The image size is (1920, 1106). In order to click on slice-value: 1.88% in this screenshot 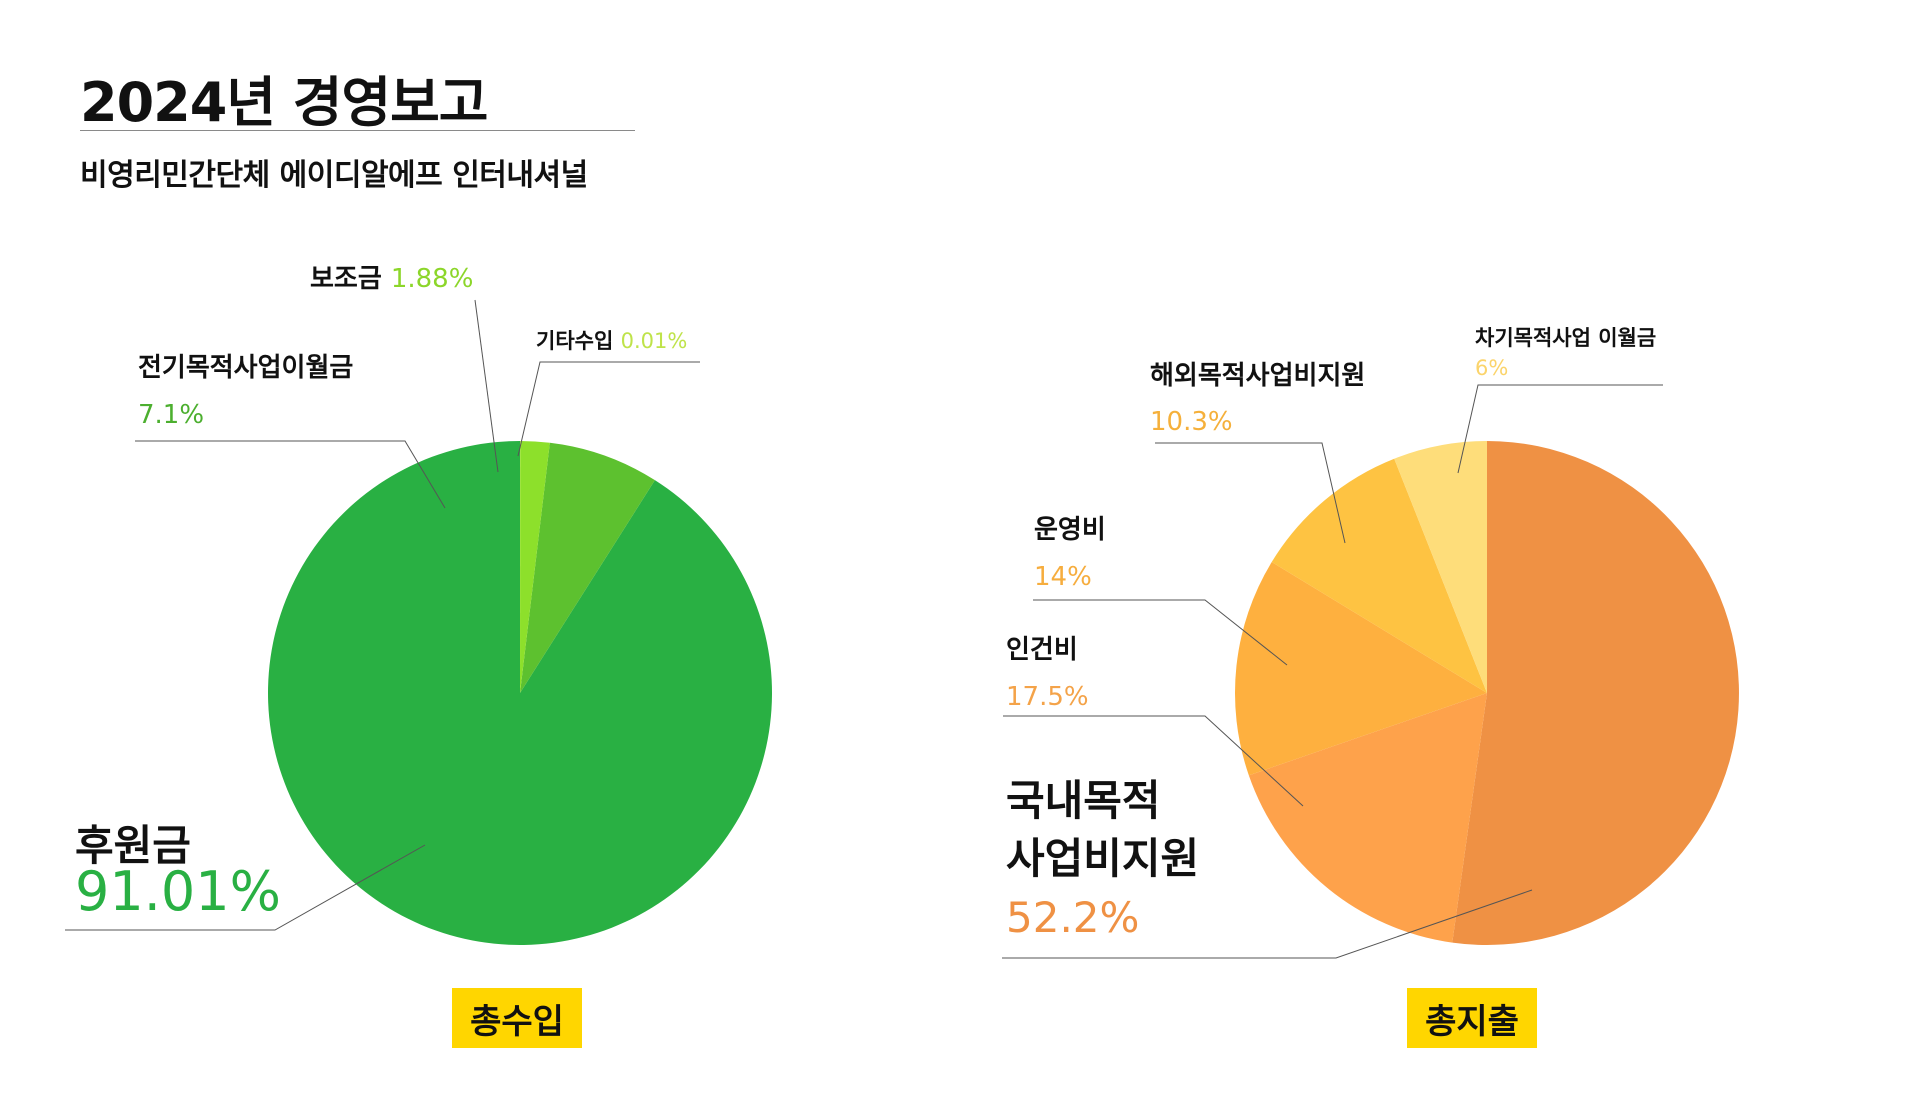, I will do `click(432, 279)`.